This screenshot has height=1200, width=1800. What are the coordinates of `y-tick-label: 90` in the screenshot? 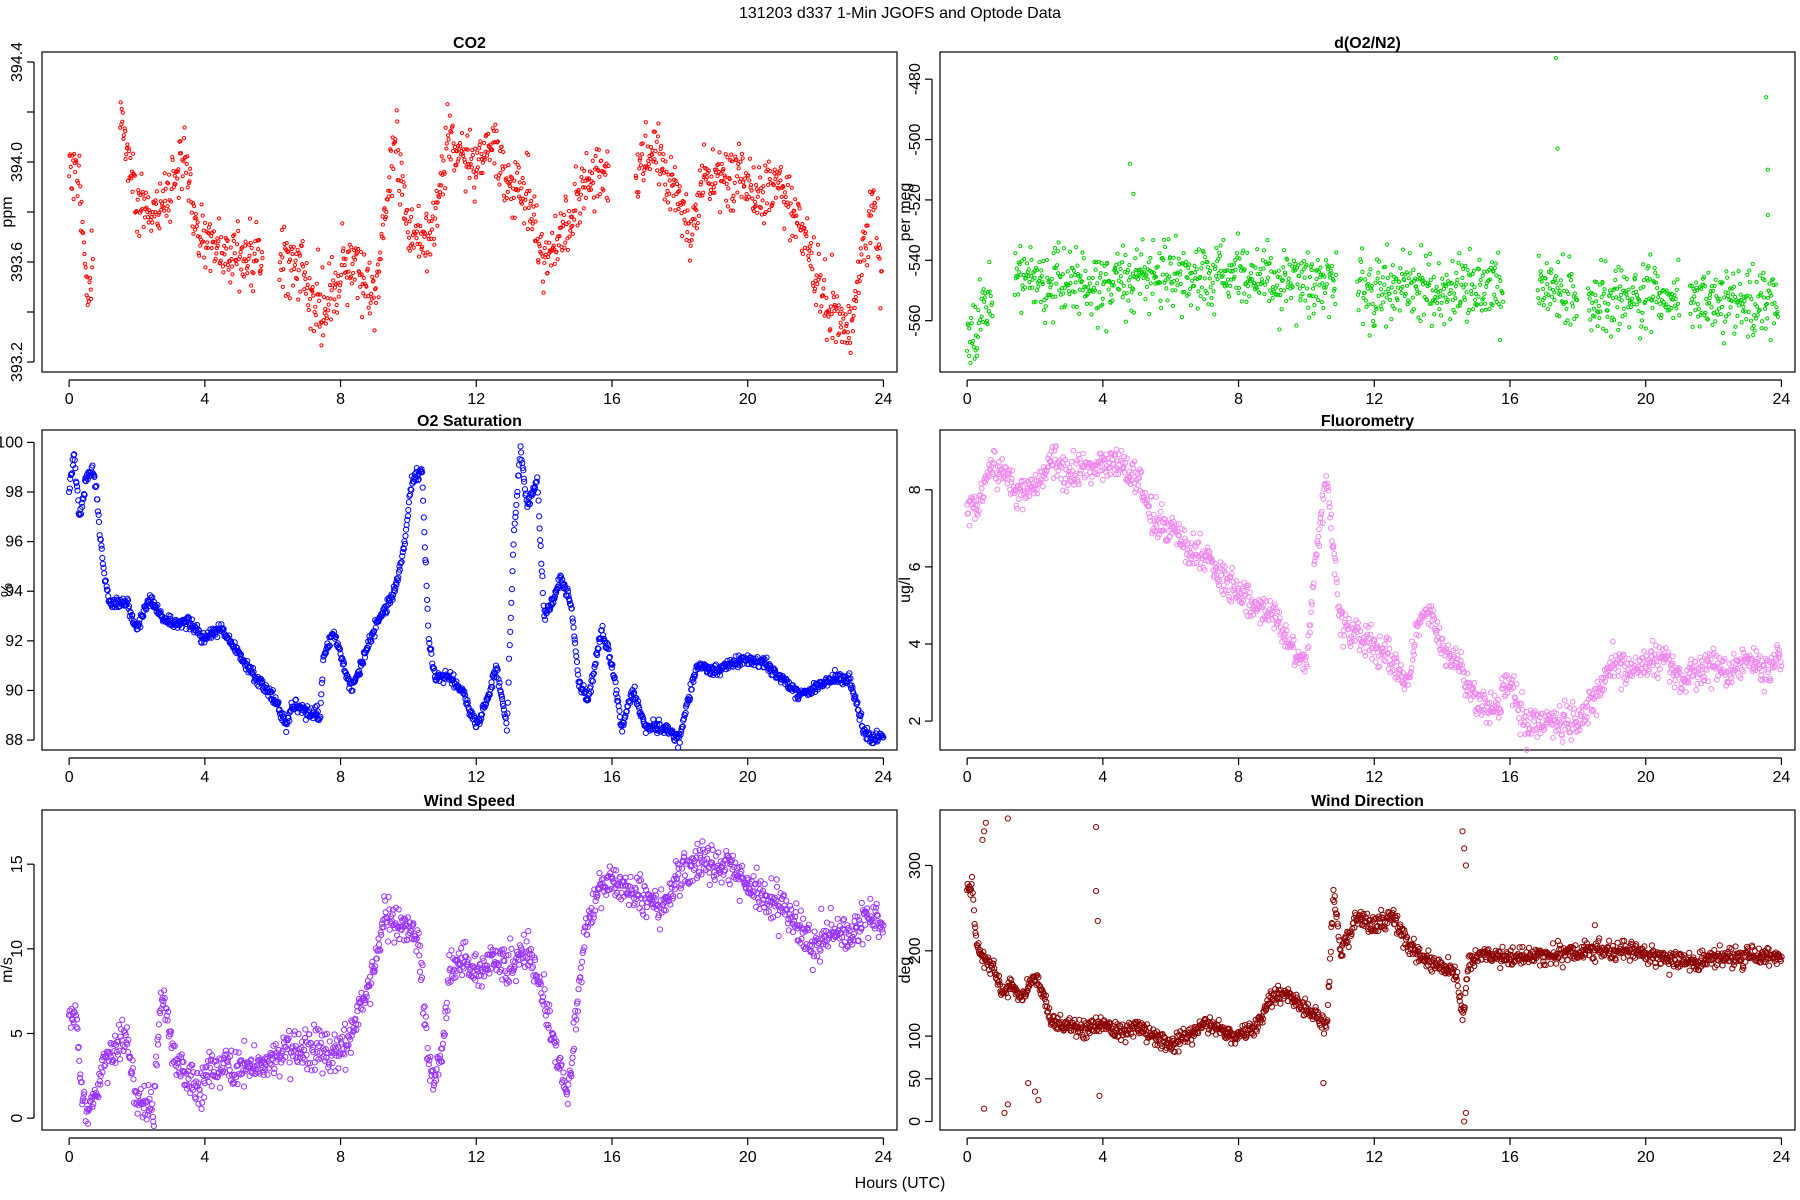 It's located at (14, 690).